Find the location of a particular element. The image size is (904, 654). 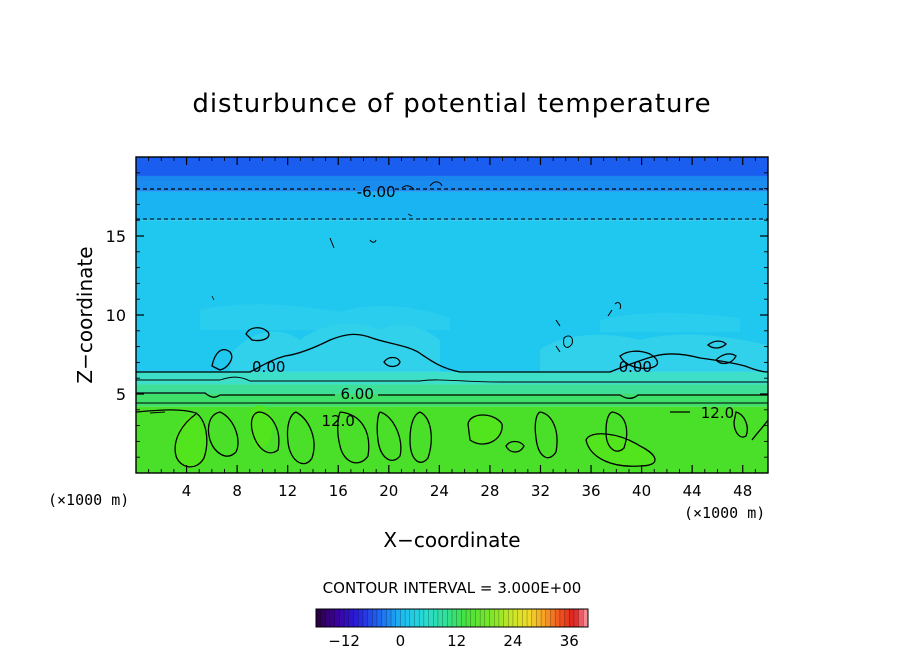

contour-label-0: -6.00 is located at coordinates (376, 192).